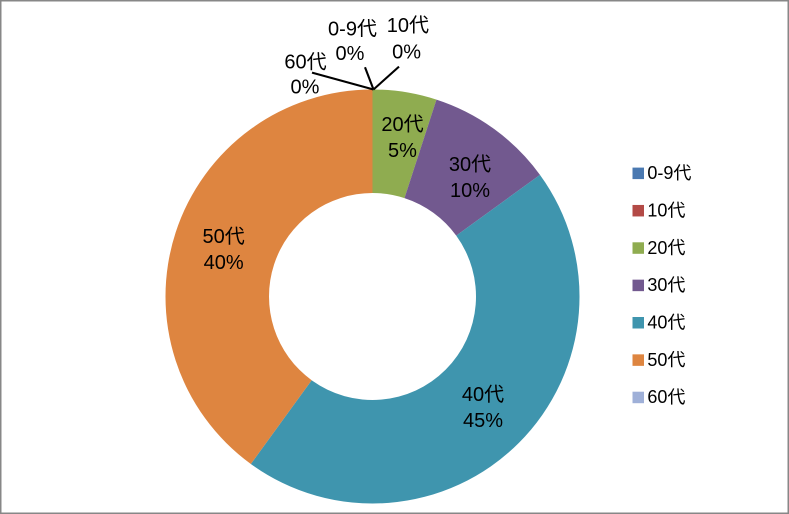 Image resolution: width=789 pixels, height=514 pixels. I want to click on svg-text: 10%, so click(470, 191).